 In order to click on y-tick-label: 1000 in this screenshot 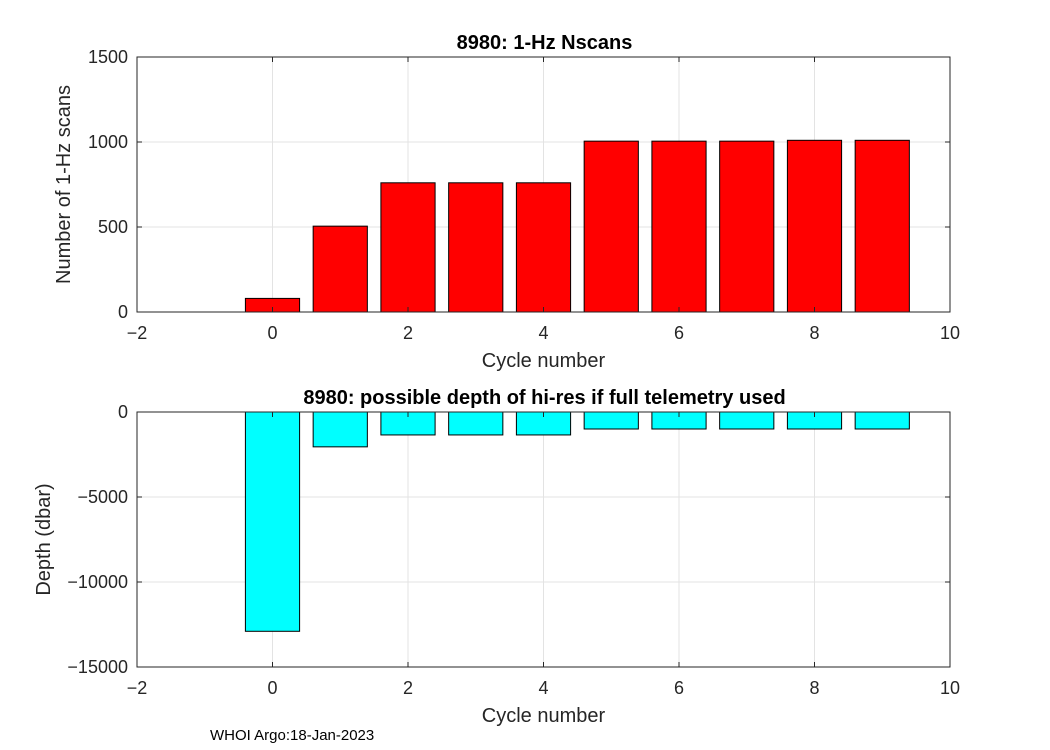, I will do `click(108, 142)`.